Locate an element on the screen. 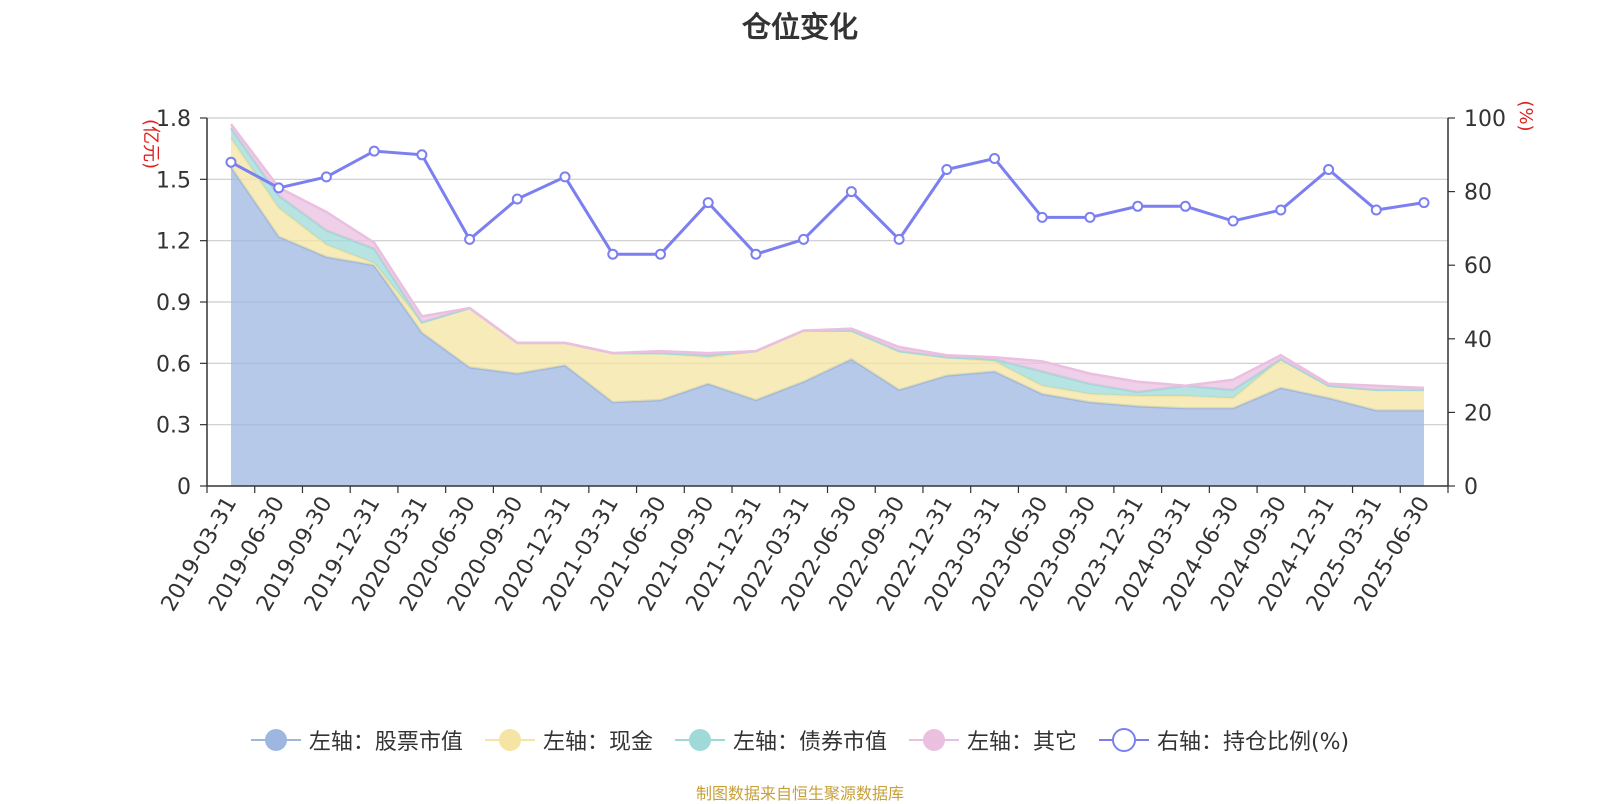 This screenshot has height=804, width=1600. right-axis-unit: (%) is located at coordinates (1525, 115).